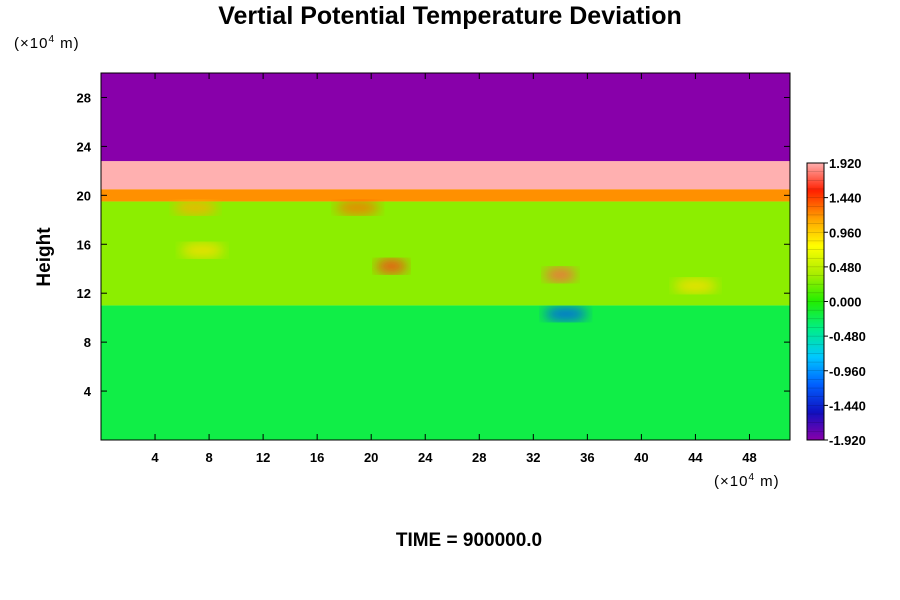  I want to click on colorbar-label: 0.960, so click(845, 232).